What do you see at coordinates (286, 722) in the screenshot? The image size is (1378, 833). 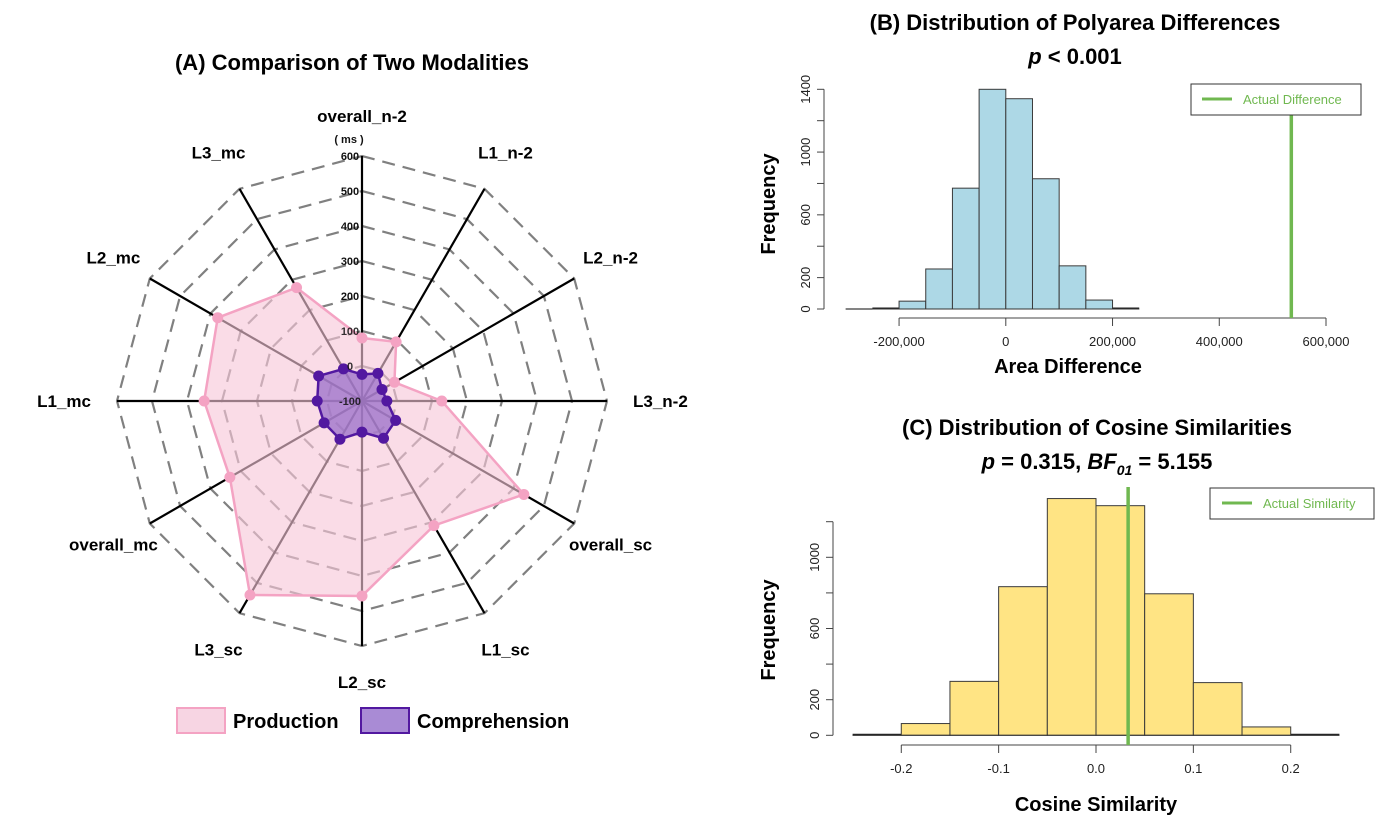 I see `legend-label-production: Production` at bounding box center [286, 722].